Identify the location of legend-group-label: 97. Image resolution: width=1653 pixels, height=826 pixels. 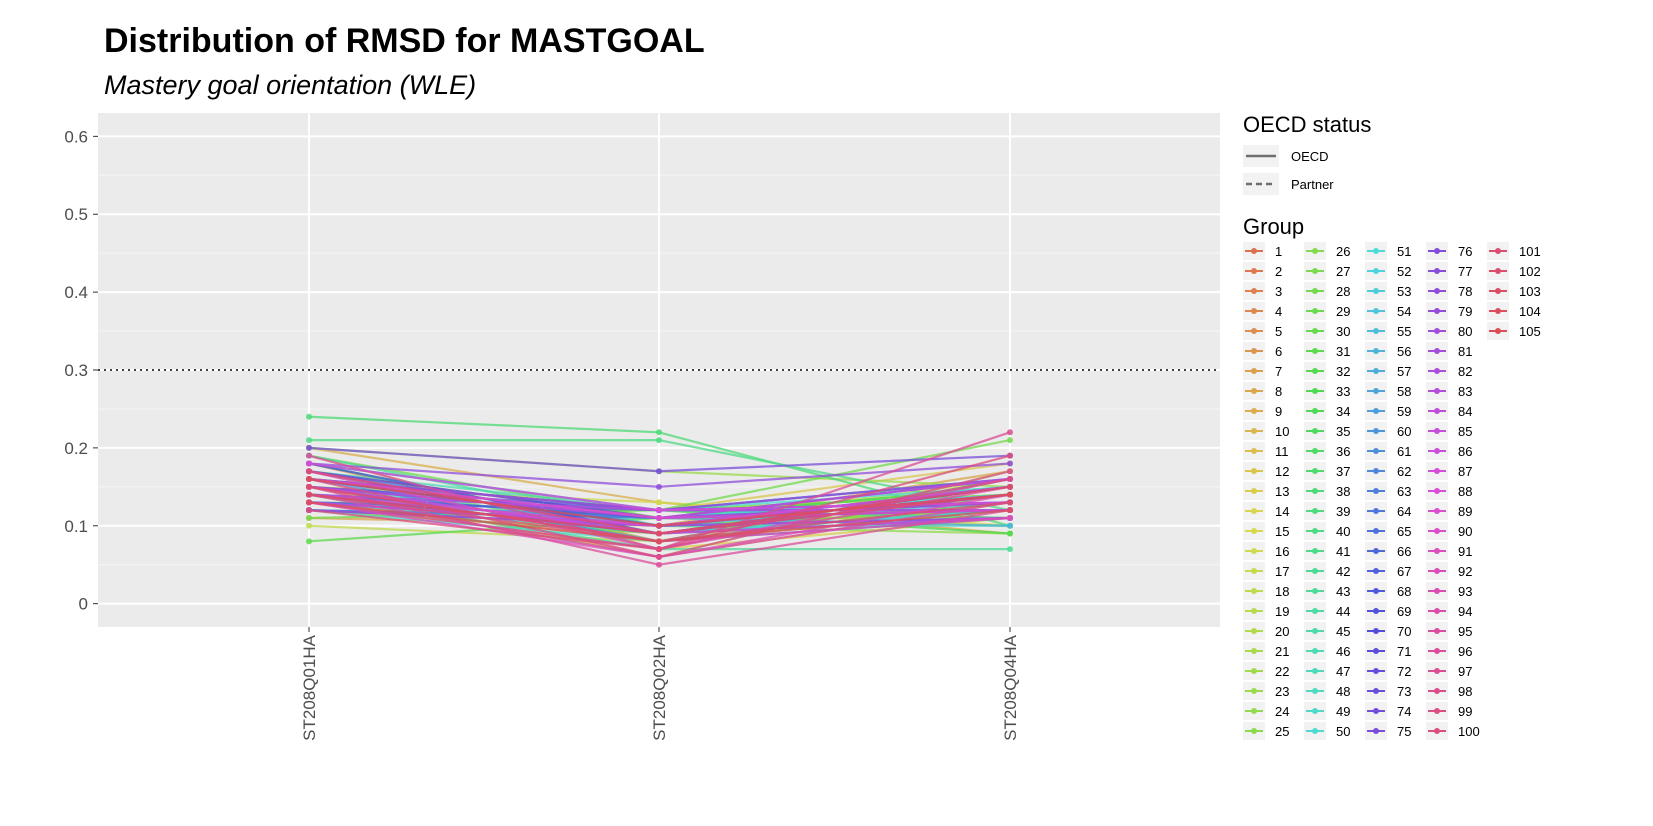
(1465, 671).